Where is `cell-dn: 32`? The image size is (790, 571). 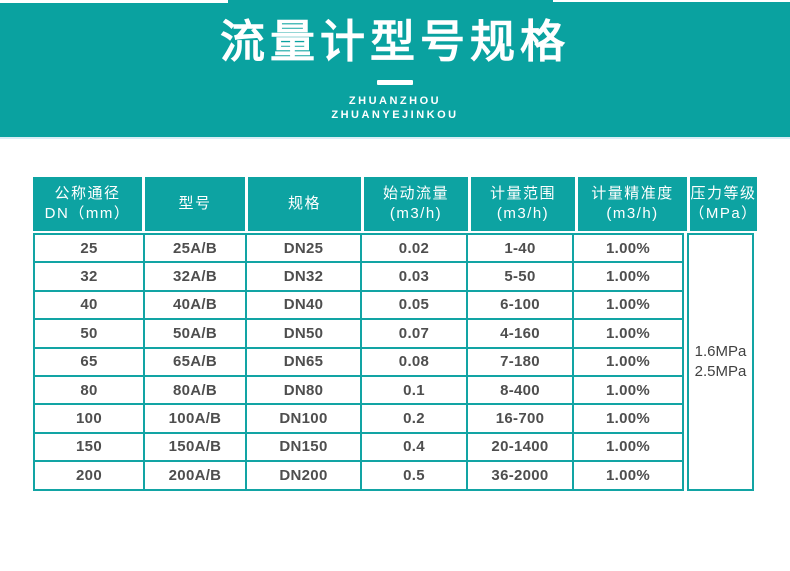
cell-dn: 32 is located at coordinates (89, 276).